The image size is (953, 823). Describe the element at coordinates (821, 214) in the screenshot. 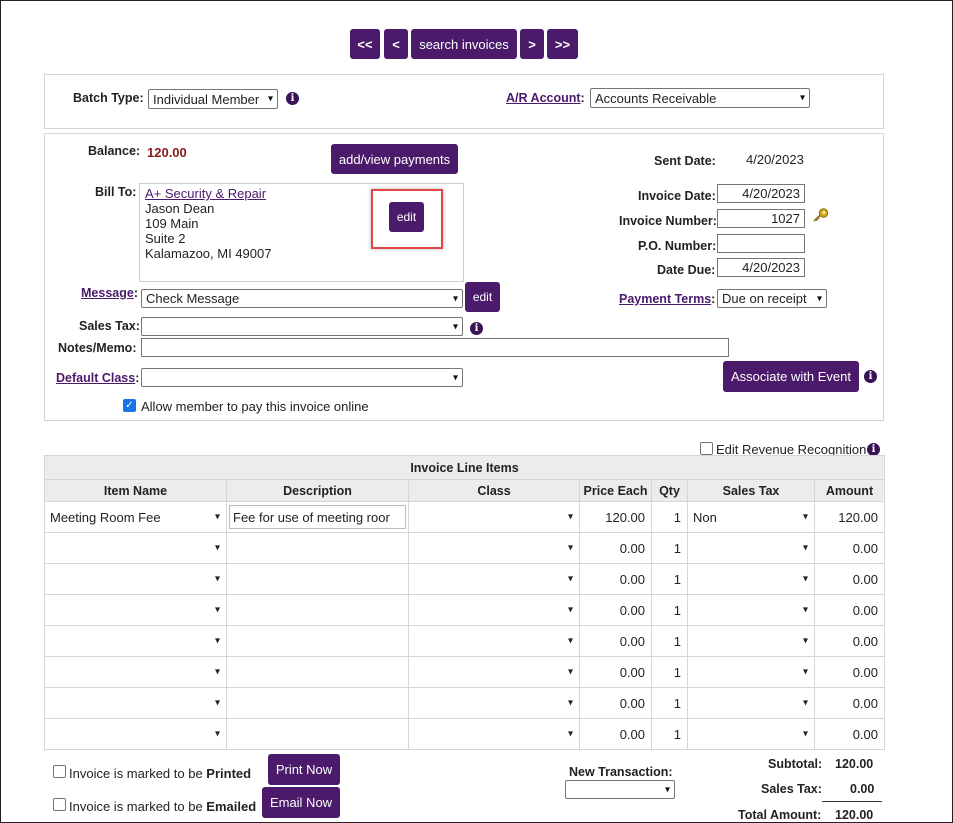

I see `key-icon` at that location.